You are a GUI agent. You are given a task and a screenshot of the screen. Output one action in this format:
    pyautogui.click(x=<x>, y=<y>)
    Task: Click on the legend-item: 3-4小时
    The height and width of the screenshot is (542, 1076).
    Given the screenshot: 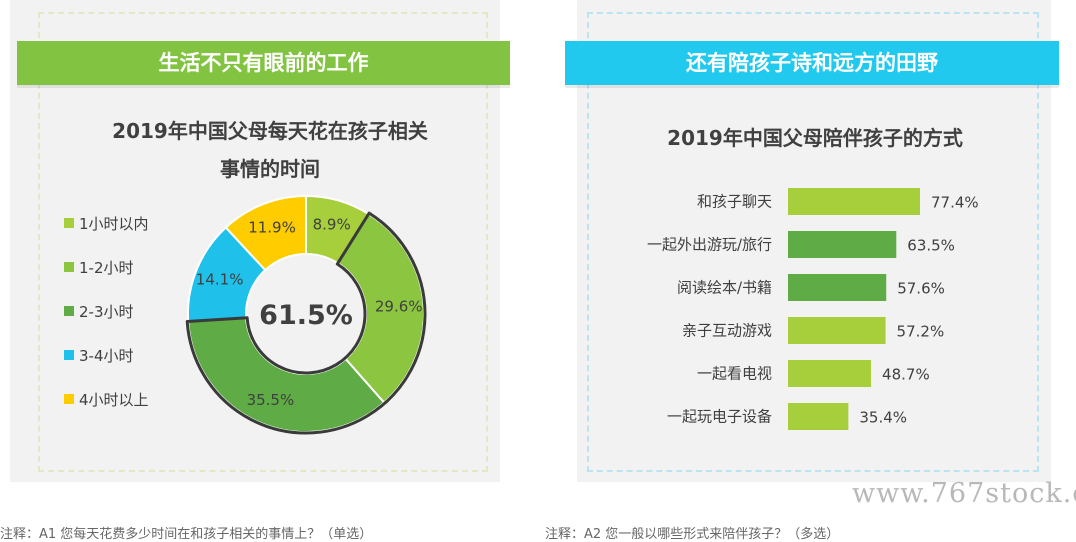 What is the action you would take?
    pyautogui.click(x=106, y=355)
    